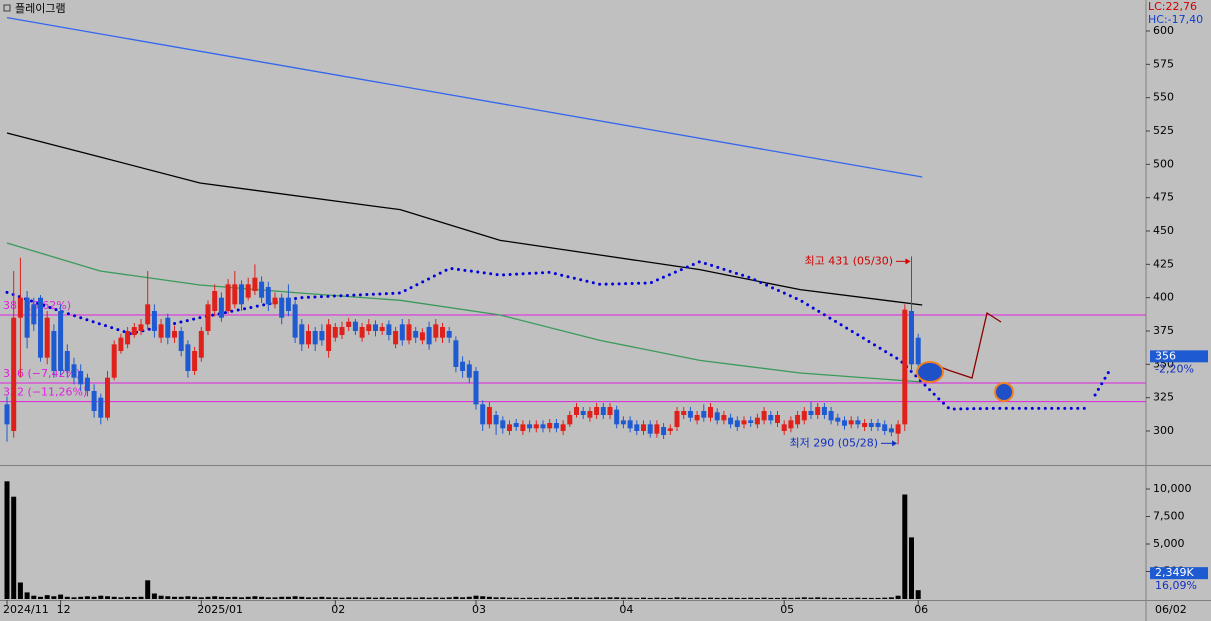 This screenshot has width=1211, height=621. Describe the element at coordinates (1169, 516) in the screenshot. I see `volume-tick-label: 7,500` at that location.